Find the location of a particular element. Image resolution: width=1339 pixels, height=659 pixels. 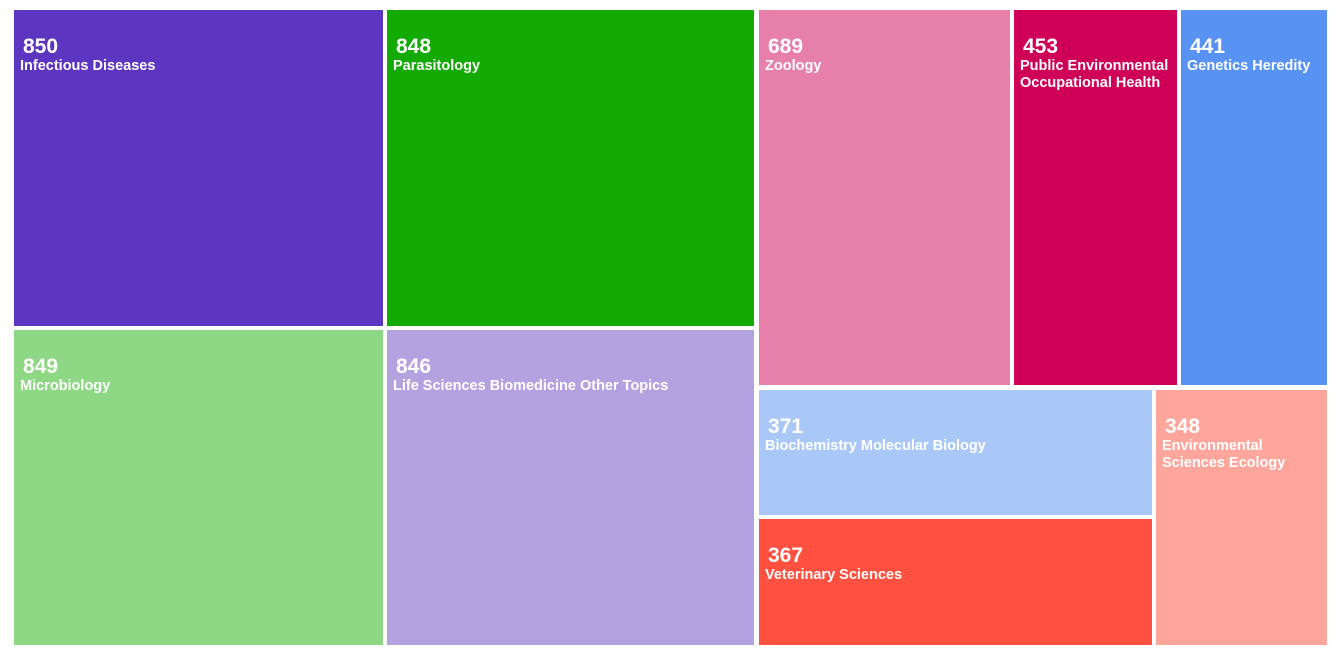

tile-value: 849 is located at coordinates (41, 366).